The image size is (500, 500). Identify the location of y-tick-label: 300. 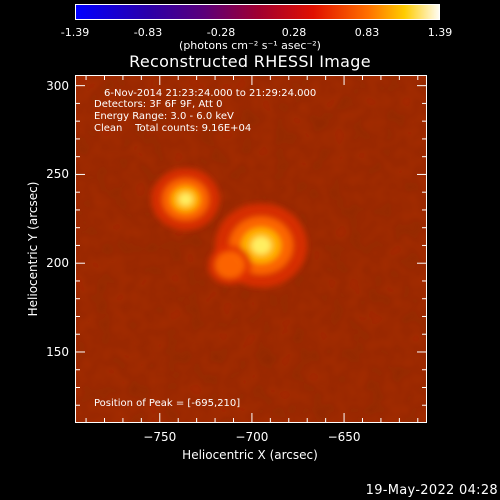
(57, 85).